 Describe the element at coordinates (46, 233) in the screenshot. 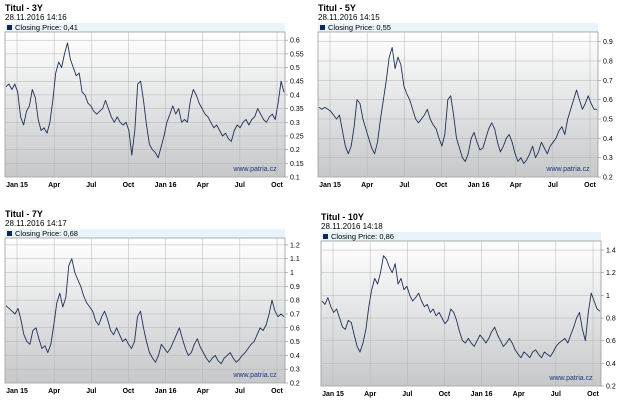

I see `legend-label: Closing Price: 0,68` at that location.